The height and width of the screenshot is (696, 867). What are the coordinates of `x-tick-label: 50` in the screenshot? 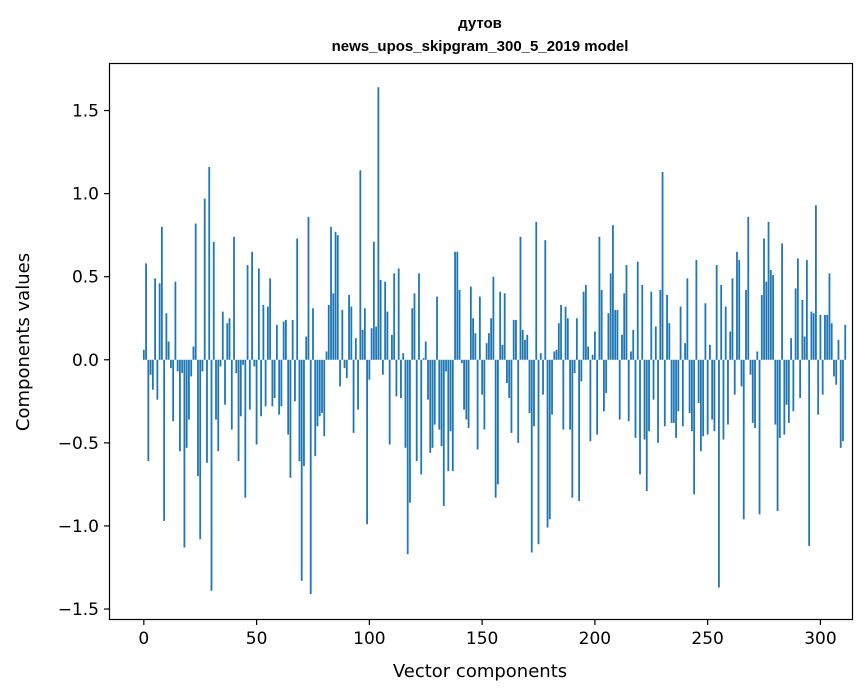 It's located at (257, 639).